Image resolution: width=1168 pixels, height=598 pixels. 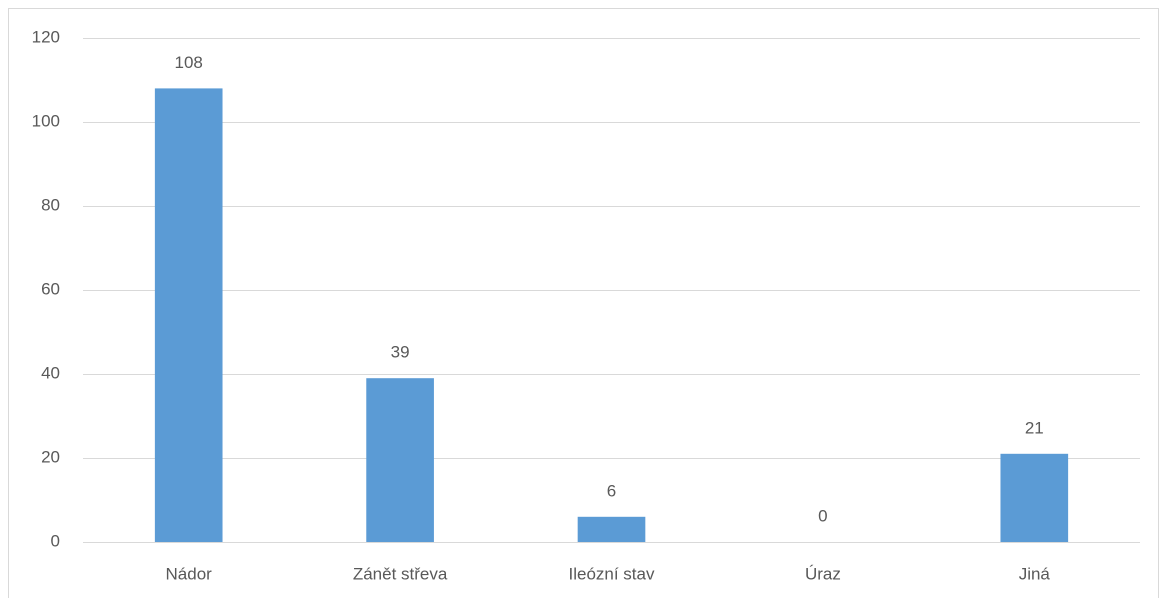 I want to click on data-label: 39, so click(x=400, y=352).